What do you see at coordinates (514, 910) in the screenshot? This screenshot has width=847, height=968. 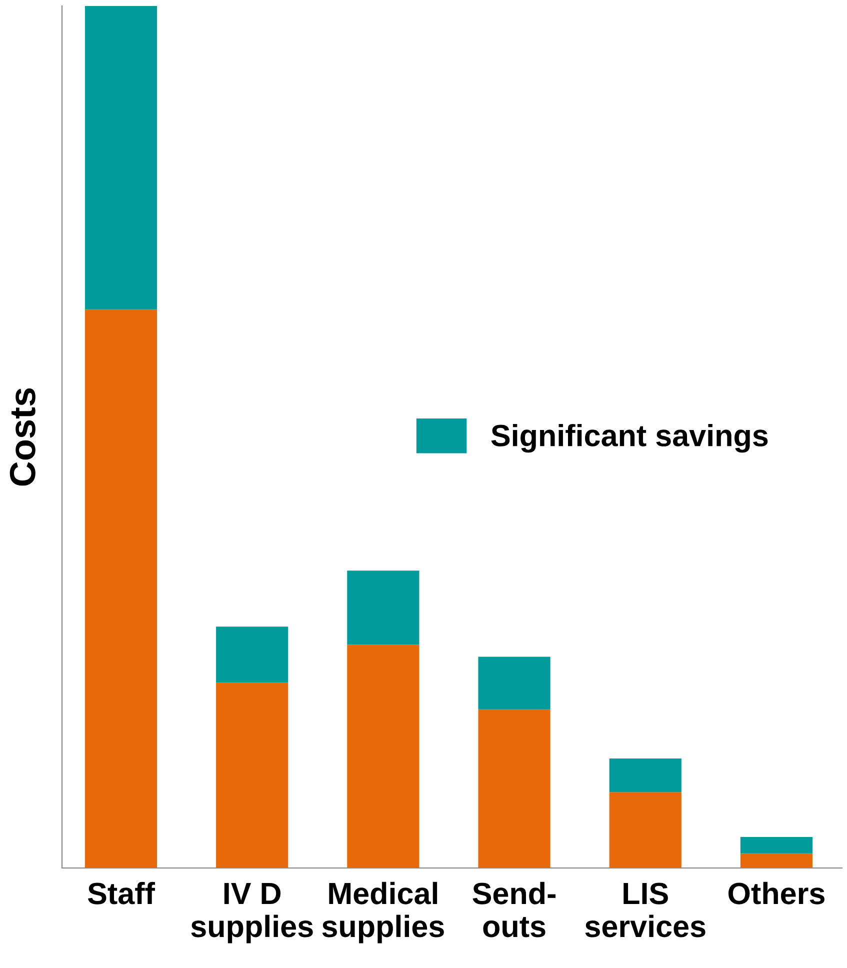 I see `x-tick-label: Send- outs` at bounding box center [514, 910].